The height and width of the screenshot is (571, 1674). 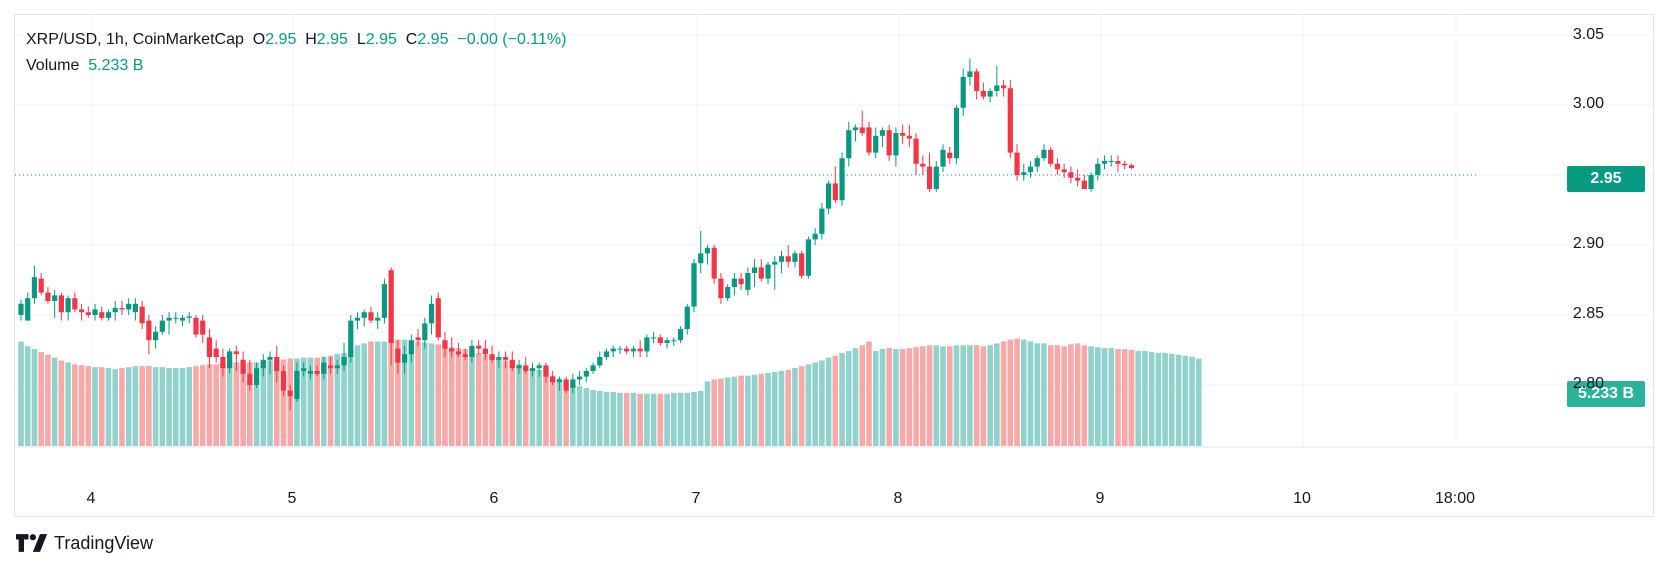 I want to click on legend-symbol: XRP/USD, 1h, CoinMarketCap, so click(x=135, y=39).